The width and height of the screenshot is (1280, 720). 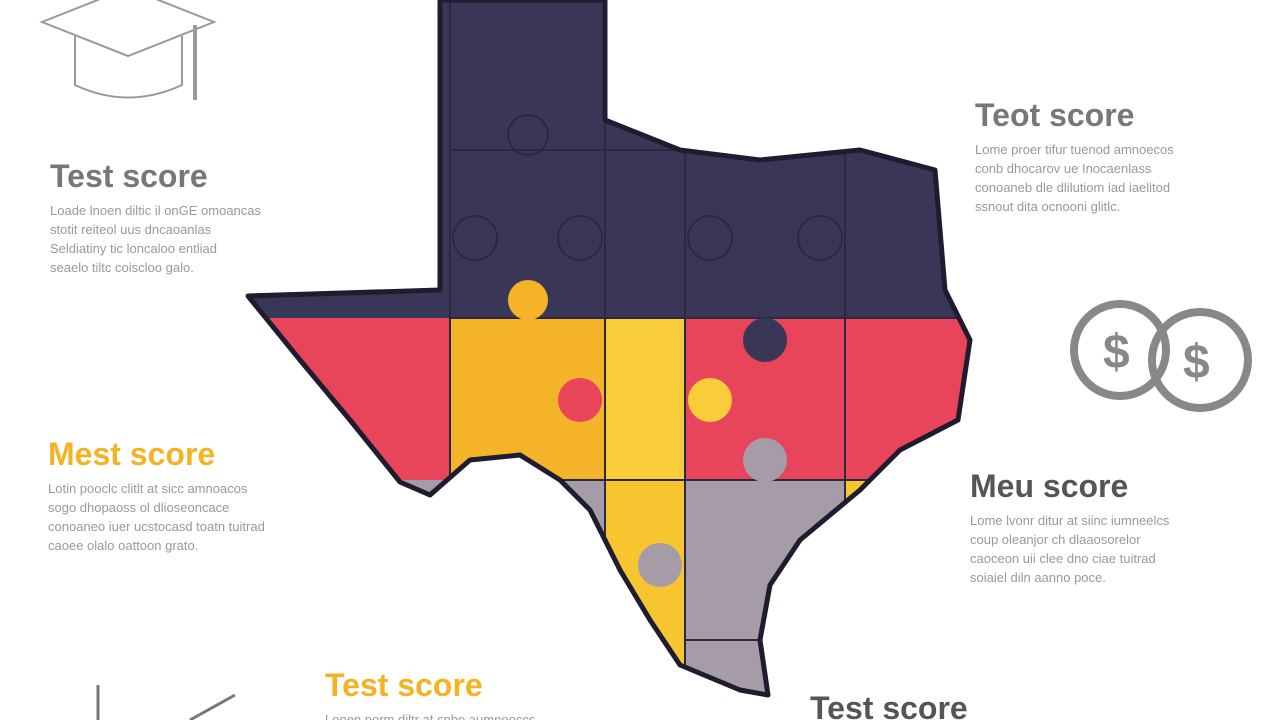 I want to click on section-text: Lome lvonr ditur at siinc iumneelcs, so click(x=1070, y=520).